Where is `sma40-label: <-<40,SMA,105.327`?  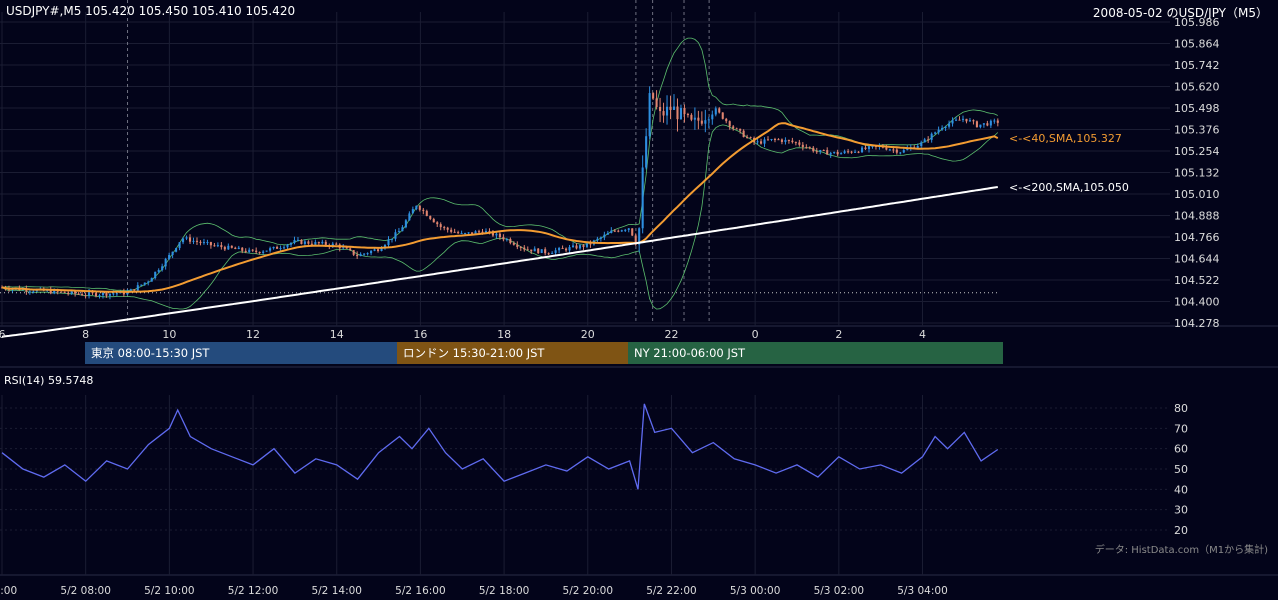
sma40-label: <-<40,SMA,105.327 is located at coordinates (1065, 138).